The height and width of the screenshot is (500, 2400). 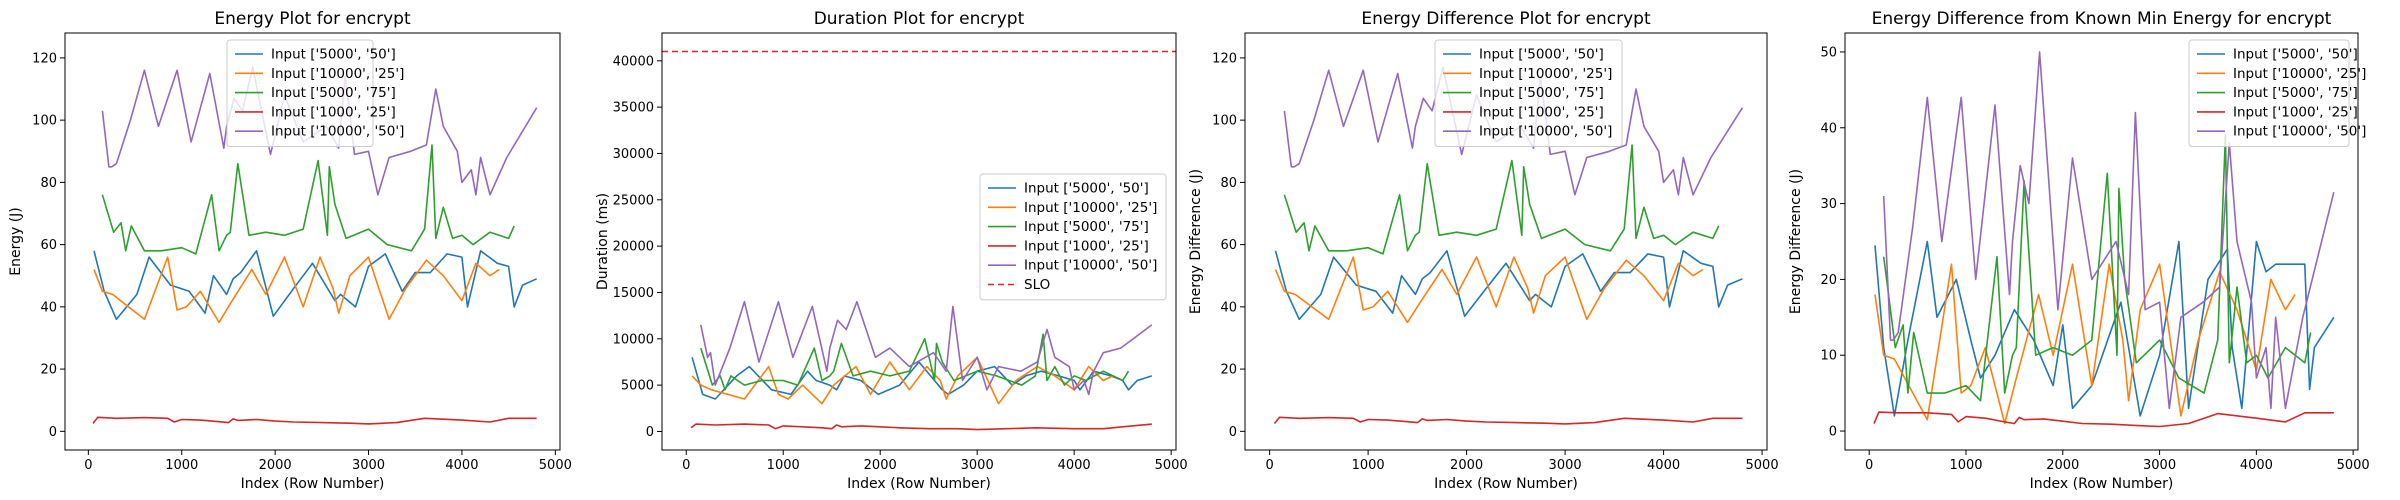 What do you see at coordinates (633, 247) in the screenshot?
I see `y-tick-label: 20000` at bounding box center [633, 247].